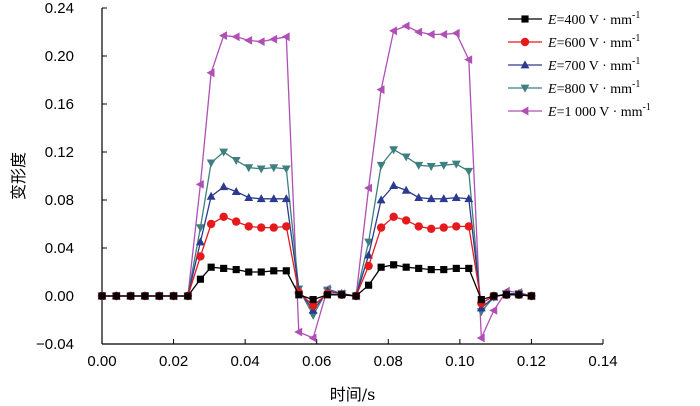  I want to click on legend-label: E=800 V · mm-1, so click(593, 88).